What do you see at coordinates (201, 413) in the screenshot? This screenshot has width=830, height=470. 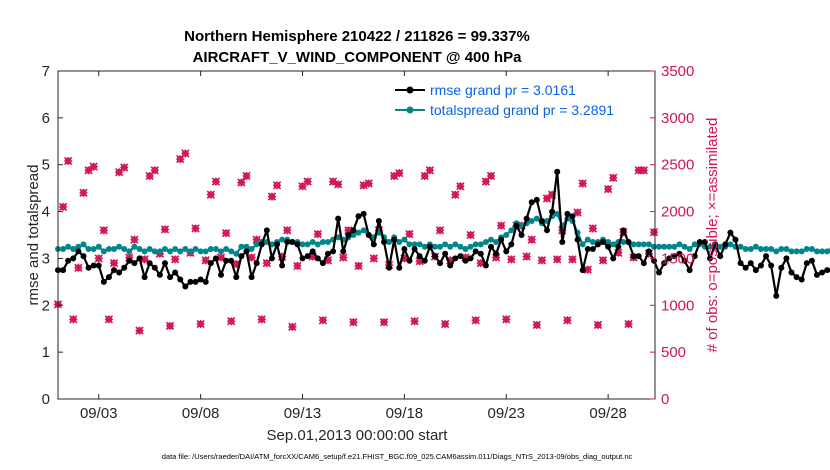 I see `x-tick-label: 09/08` at bounding box center [201, 413].